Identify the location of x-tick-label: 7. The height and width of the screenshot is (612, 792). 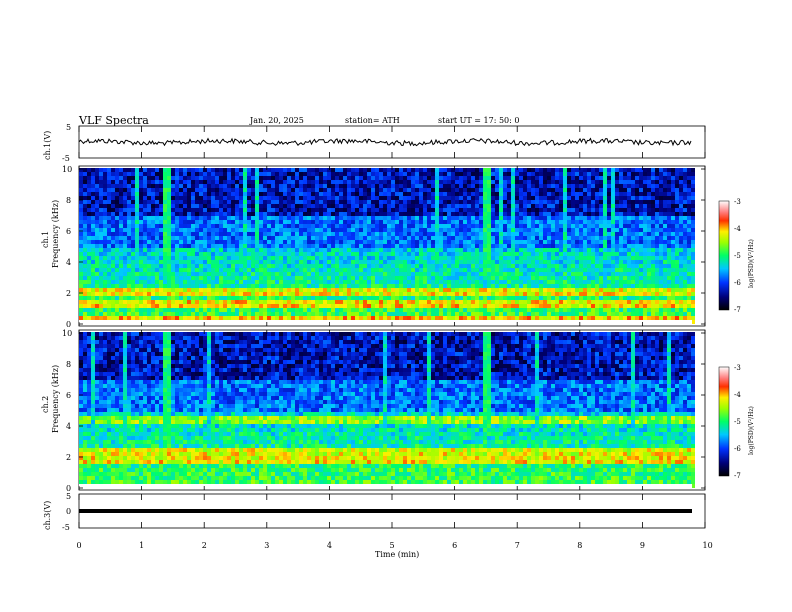
(517, 545).